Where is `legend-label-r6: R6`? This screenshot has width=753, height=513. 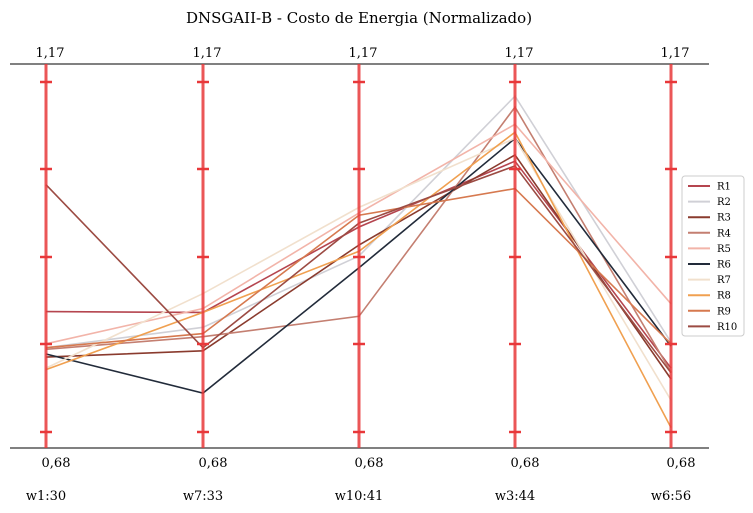
legend-label-r6: R6 is located at coordinates (724, 265).